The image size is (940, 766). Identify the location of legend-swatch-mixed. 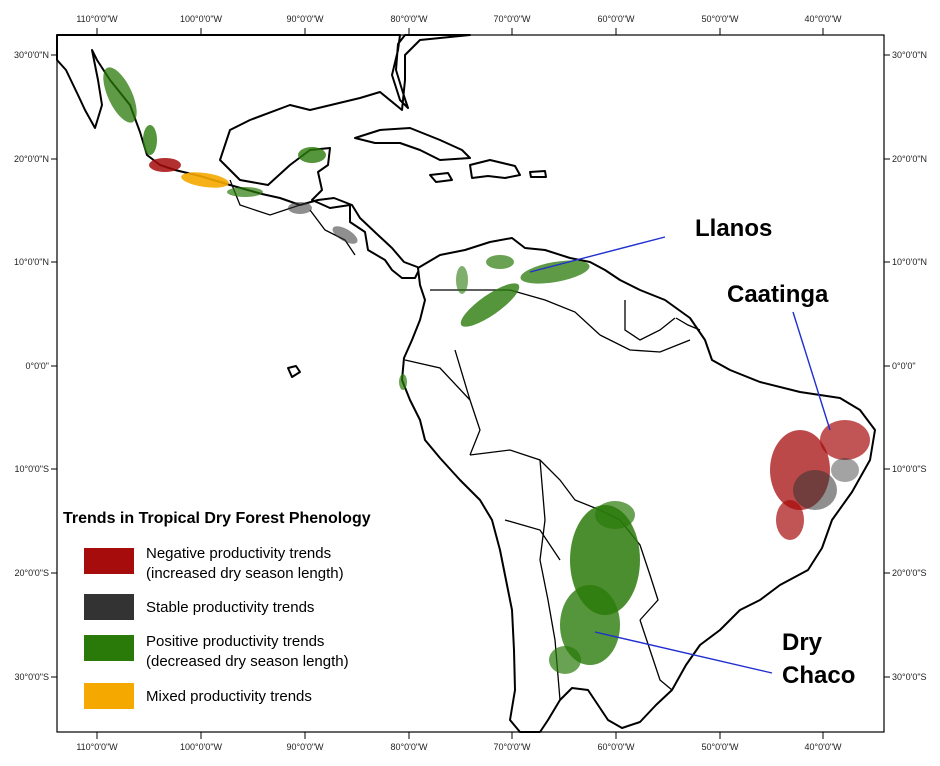
(109, 696).